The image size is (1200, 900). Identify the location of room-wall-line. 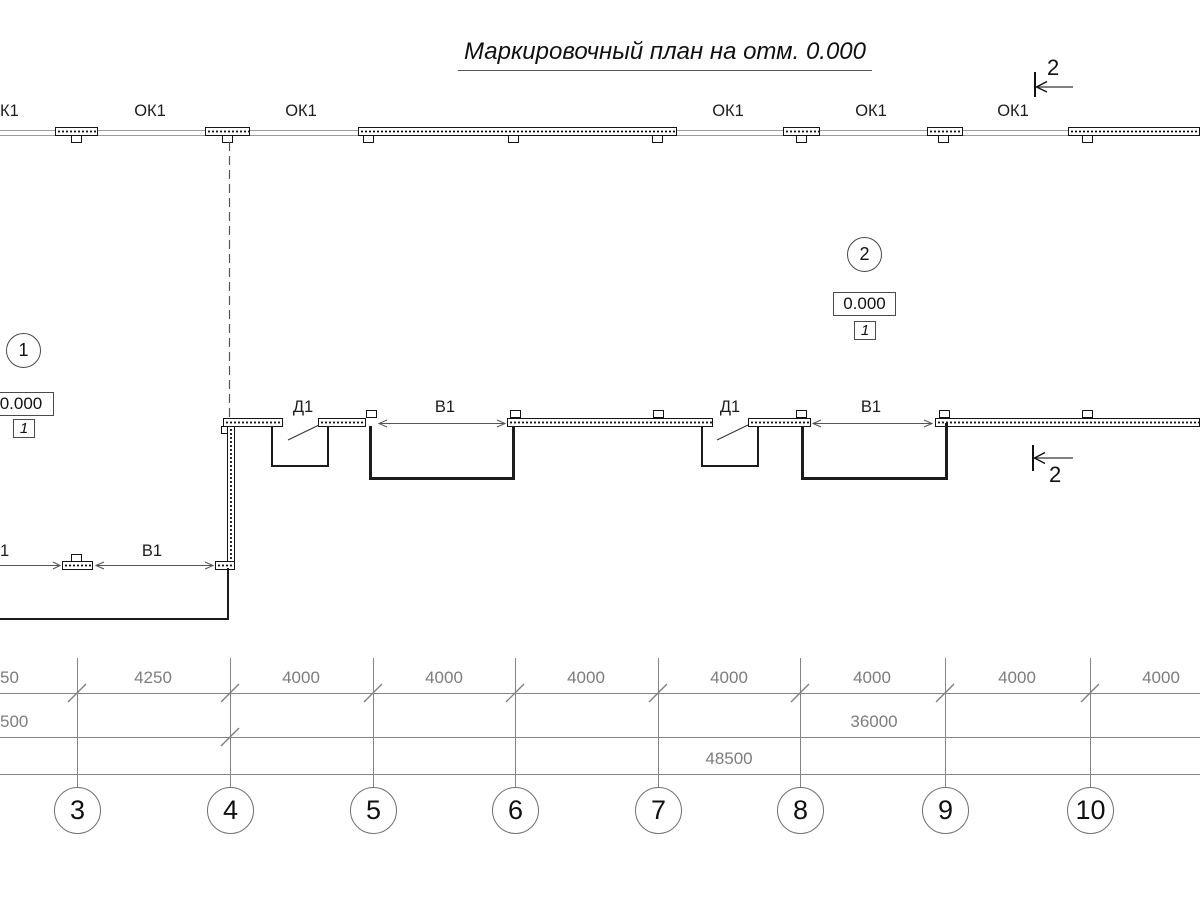
(228, 594).